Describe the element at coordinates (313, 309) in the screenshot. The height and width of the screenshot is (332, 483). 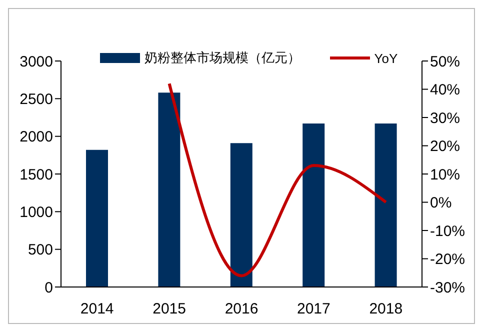
I see `x-tick-label: 2017` at that location.